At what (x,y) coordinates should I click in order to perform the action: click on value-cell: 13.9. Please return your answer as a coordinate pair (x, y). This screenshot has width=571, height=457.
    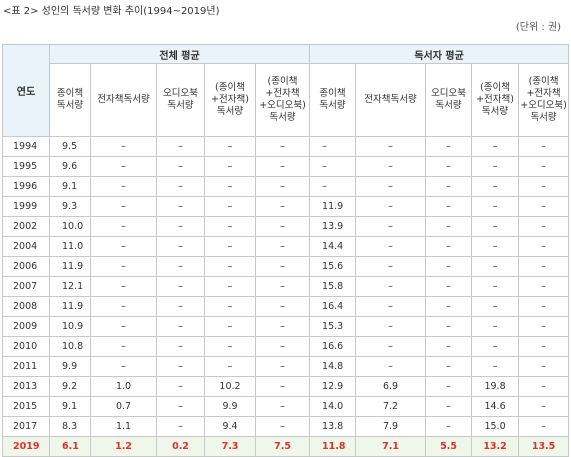
    Looking at the image, I should click on (333, 226).